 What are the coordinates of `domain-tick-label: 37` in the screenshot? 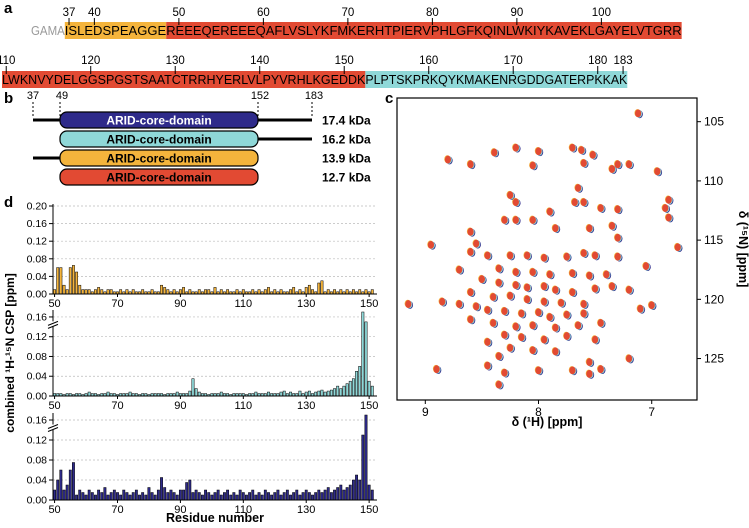 It's located at (33, 96).